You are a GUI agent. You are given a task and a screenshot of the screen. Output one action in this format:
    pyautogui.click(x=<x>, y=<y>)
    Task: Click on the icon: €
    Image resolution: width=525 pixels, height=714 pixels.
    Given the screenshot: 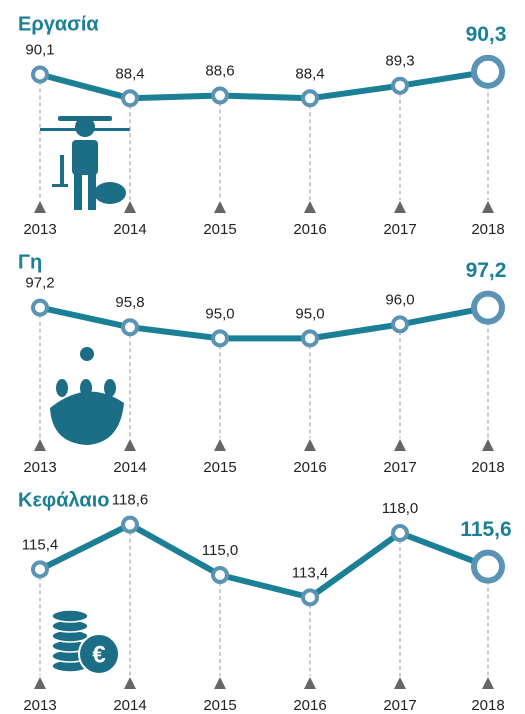 What is the action you would take?
    pyautogui.click(x=85, y=642)
    